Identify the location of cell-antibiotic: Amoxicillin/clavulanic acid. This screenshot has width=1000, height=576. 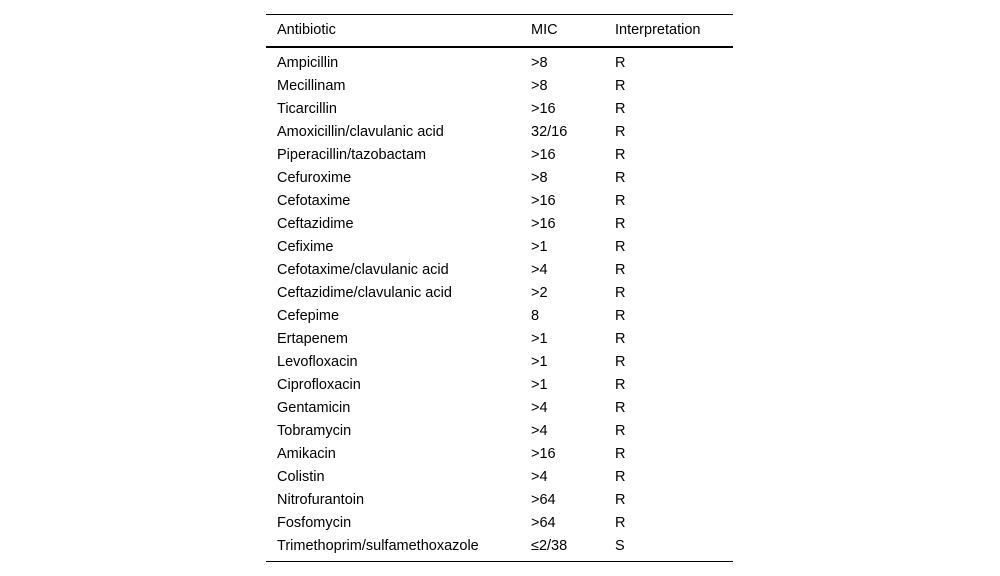
(360, 132).